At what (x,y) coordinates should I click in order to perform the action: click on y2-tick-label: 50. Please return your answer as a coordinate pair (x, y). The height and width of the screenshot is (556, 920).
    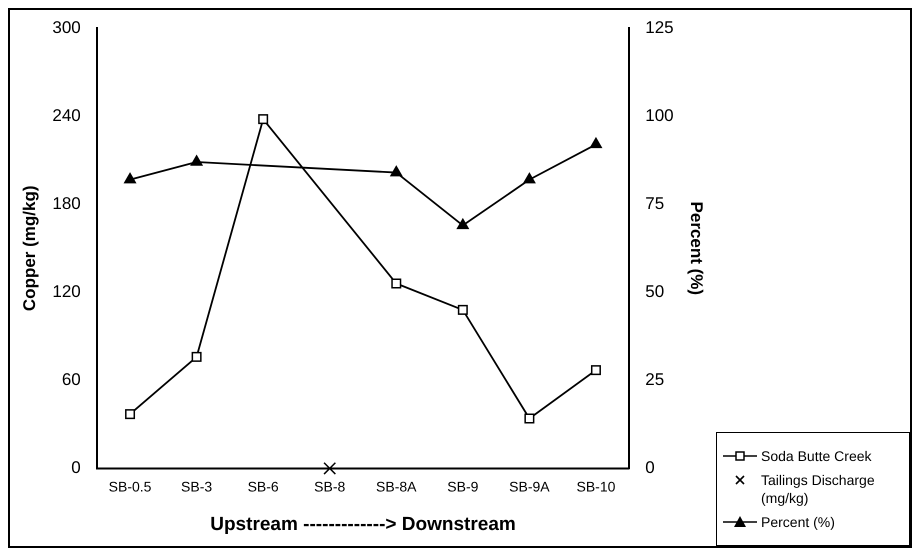
    Looking at the image, I should click on (654, 292).